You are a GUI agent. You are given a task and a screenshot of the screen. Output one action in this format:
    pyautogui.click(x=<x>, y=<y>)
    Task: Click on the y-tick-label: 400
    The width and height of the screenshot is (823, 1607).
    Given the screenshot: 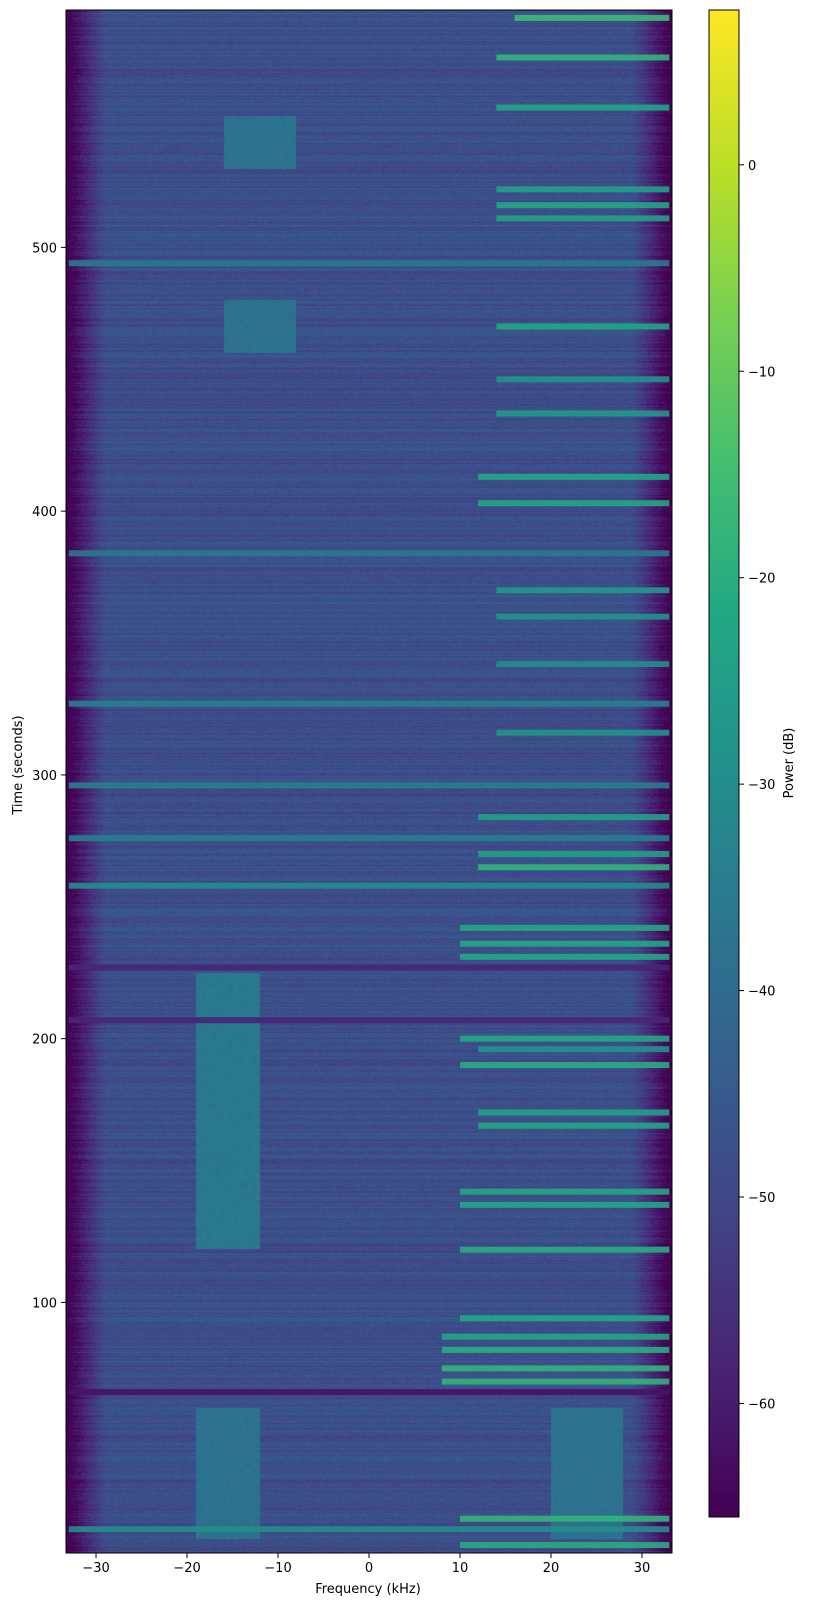 What is the action you would take?
    pyautogui.click(x=44, y=512)
    